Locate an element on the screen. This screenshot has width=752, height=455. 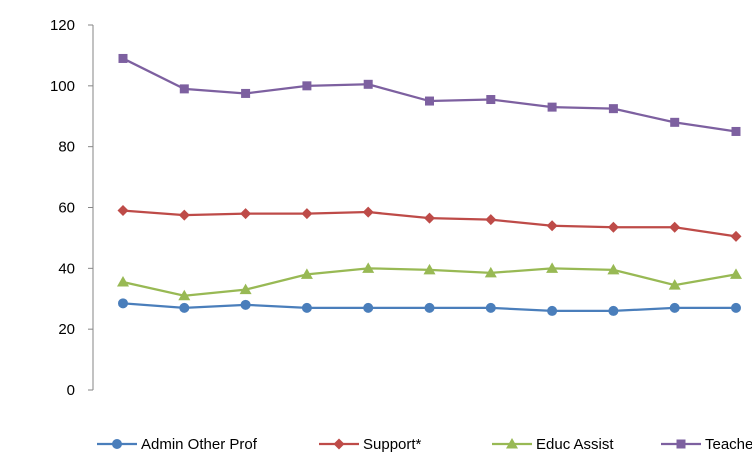
legend-item-educ-assist: Educ Assist is located at coordinates (553, 444).